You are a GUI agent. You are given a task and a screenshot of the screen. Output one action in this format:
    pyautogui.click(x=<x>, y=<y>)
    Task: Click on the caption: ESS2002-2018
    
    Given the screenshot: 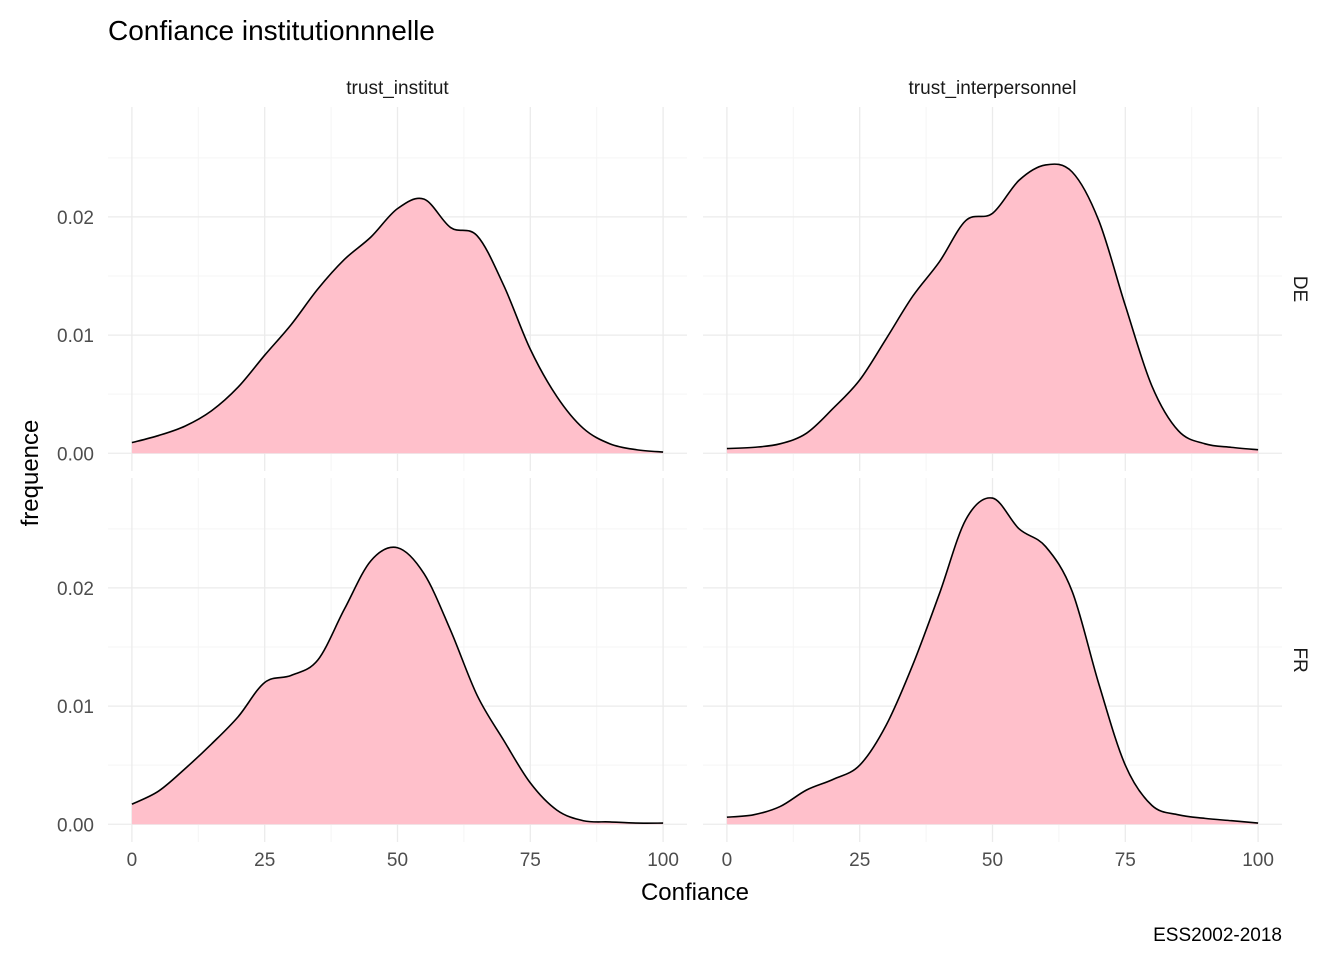 What is the action you would take?
    pyautogui.click(x=1217, y=935)
    